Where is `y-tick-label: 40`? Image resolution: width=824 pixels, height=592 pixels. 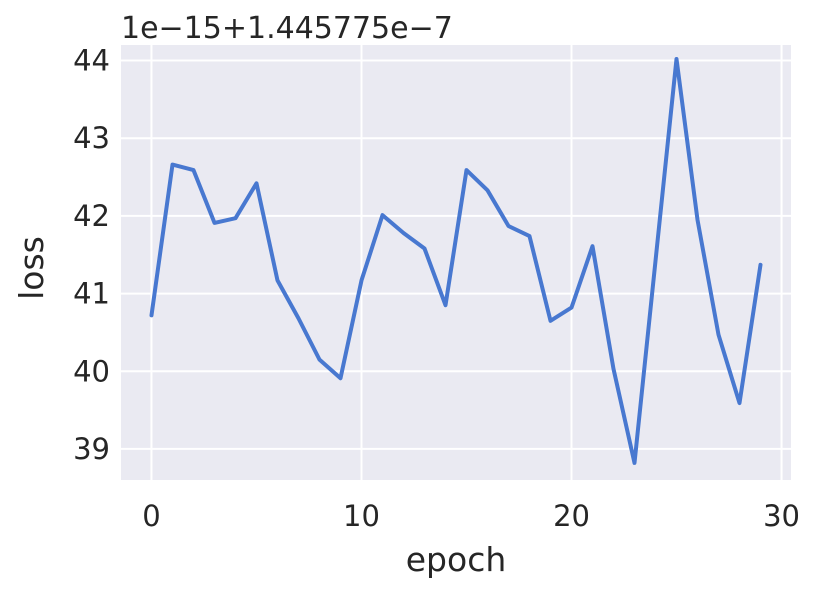
y-tick-label: 40 is located at coordinates (91, 371).